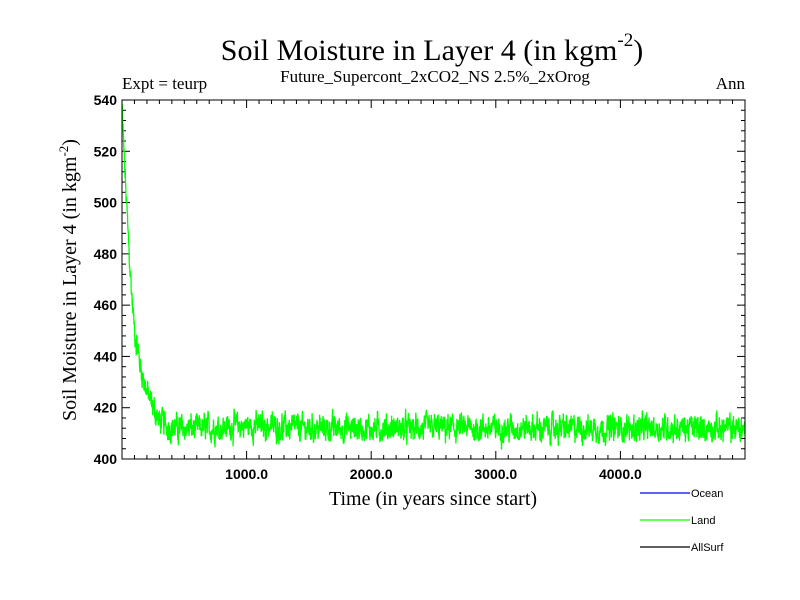 Image resolution: width=800 pixels, height=600 pixels. Describe the element at coordinates (106, 151) in the screenshot. I see `y-tick-label: 520` at that location.